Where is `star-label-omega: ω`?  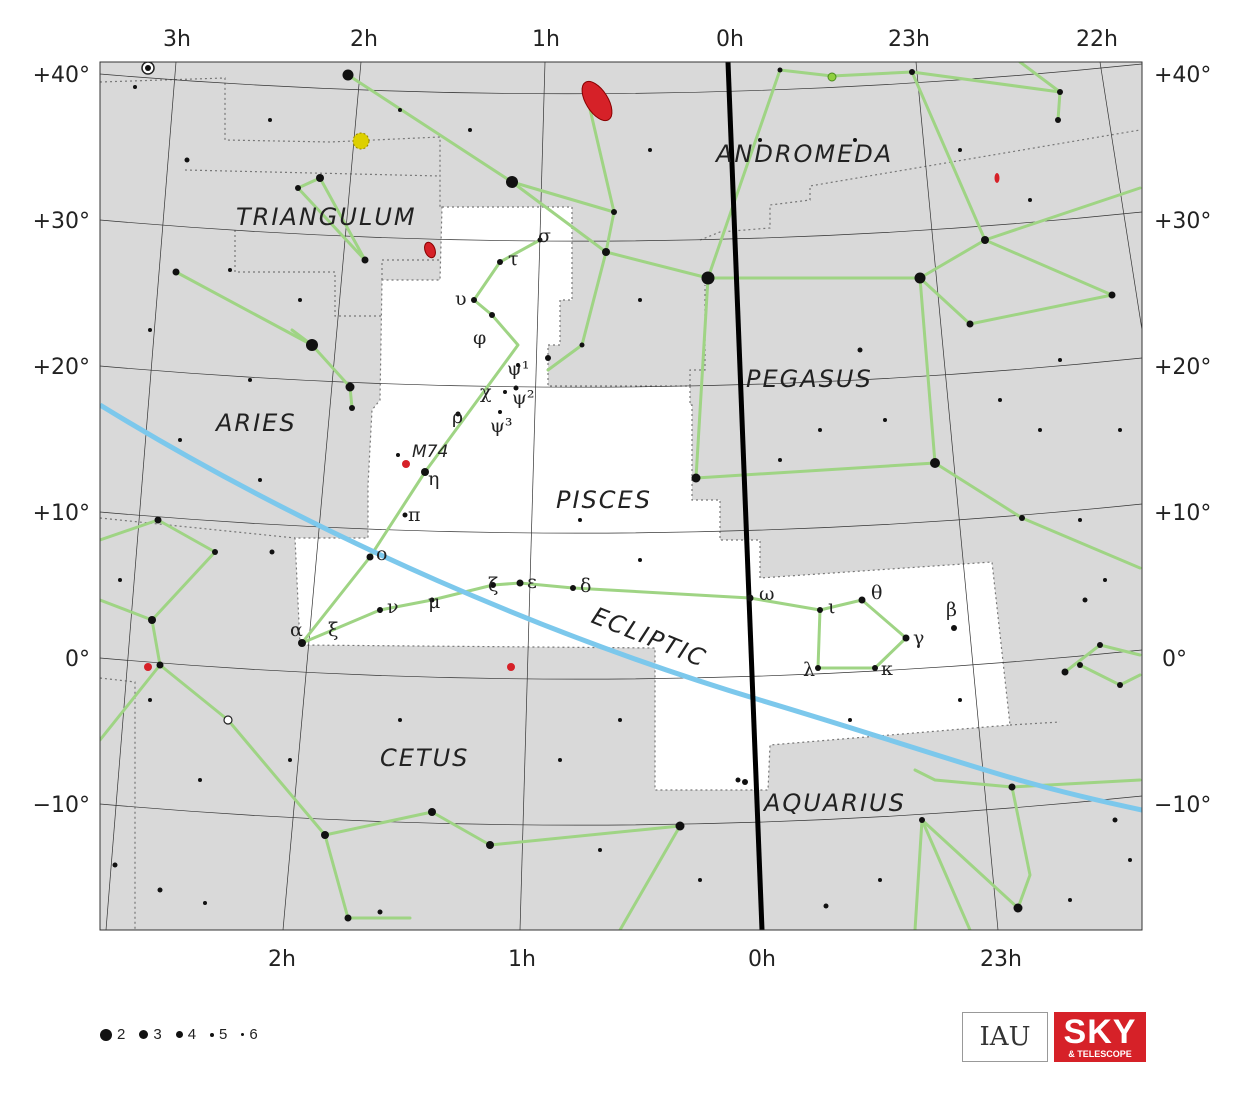 star-label-omega: ω is located at coordinates (767, 594).